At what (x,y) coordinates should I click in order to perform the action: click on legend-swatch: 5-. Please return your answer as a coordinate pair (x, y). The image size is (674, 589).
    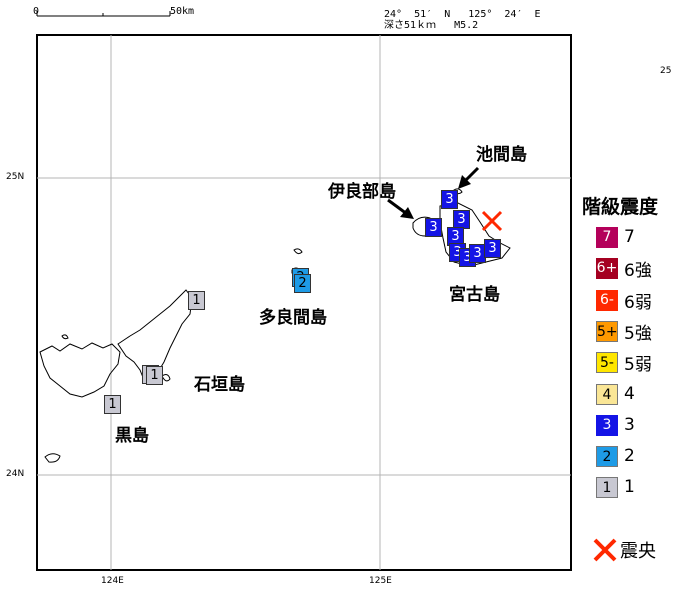
    Looking at the image, I should click on (607, 362).